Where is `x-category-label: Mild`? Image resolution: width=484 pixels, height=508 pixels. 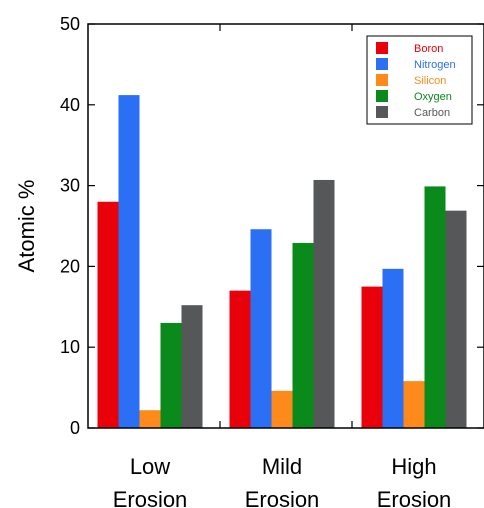
x-category-label: Mild is located at coordinates (282, 466).